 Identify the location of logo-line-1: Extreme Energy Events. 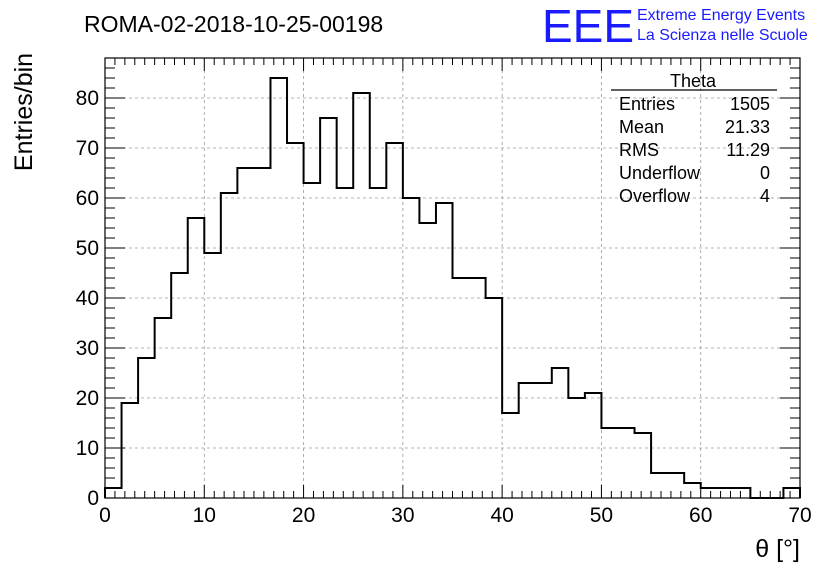
(721, 15).